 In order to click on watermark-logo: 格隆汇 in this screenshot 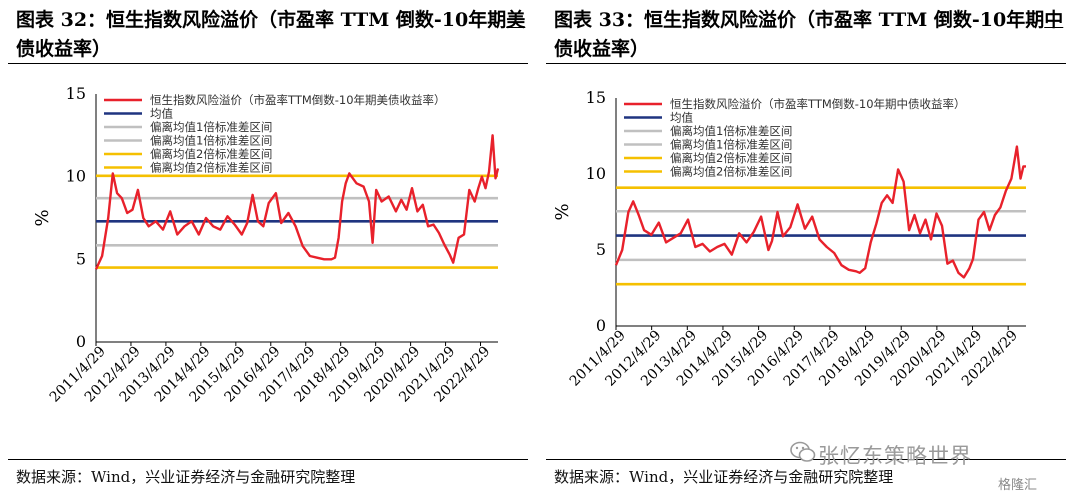, I will do `click(1018, 485)`.